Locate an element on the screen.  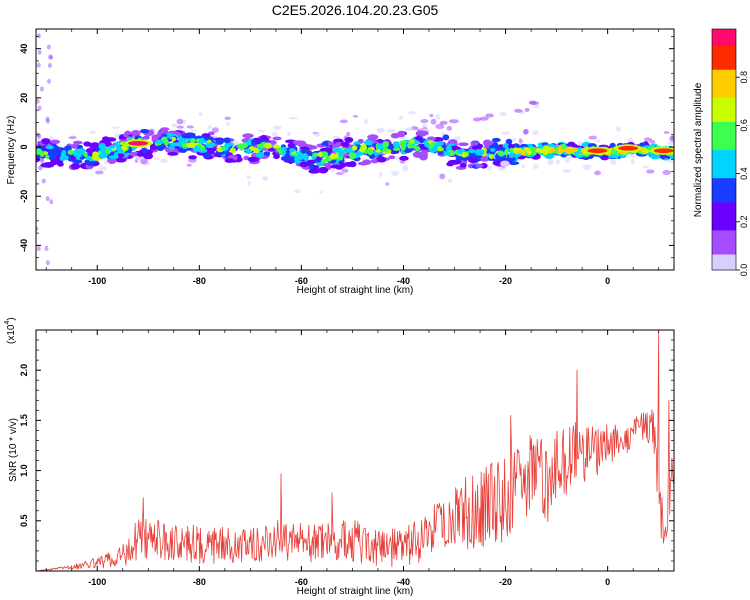
x-tick-label: -40 is located at coordinates (403, 582).